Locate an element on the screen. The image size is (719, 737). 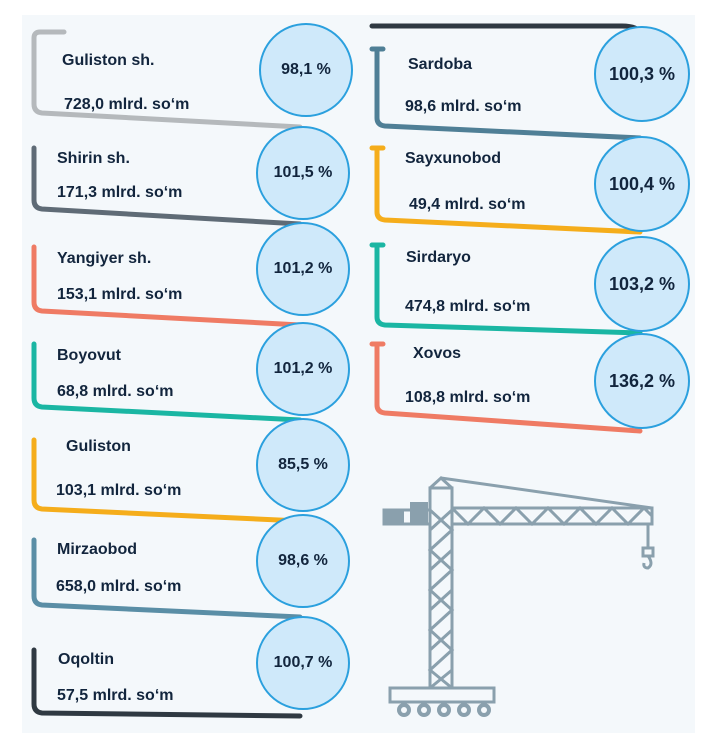
connector-line-top-cap is located at coordinates (506, 29).